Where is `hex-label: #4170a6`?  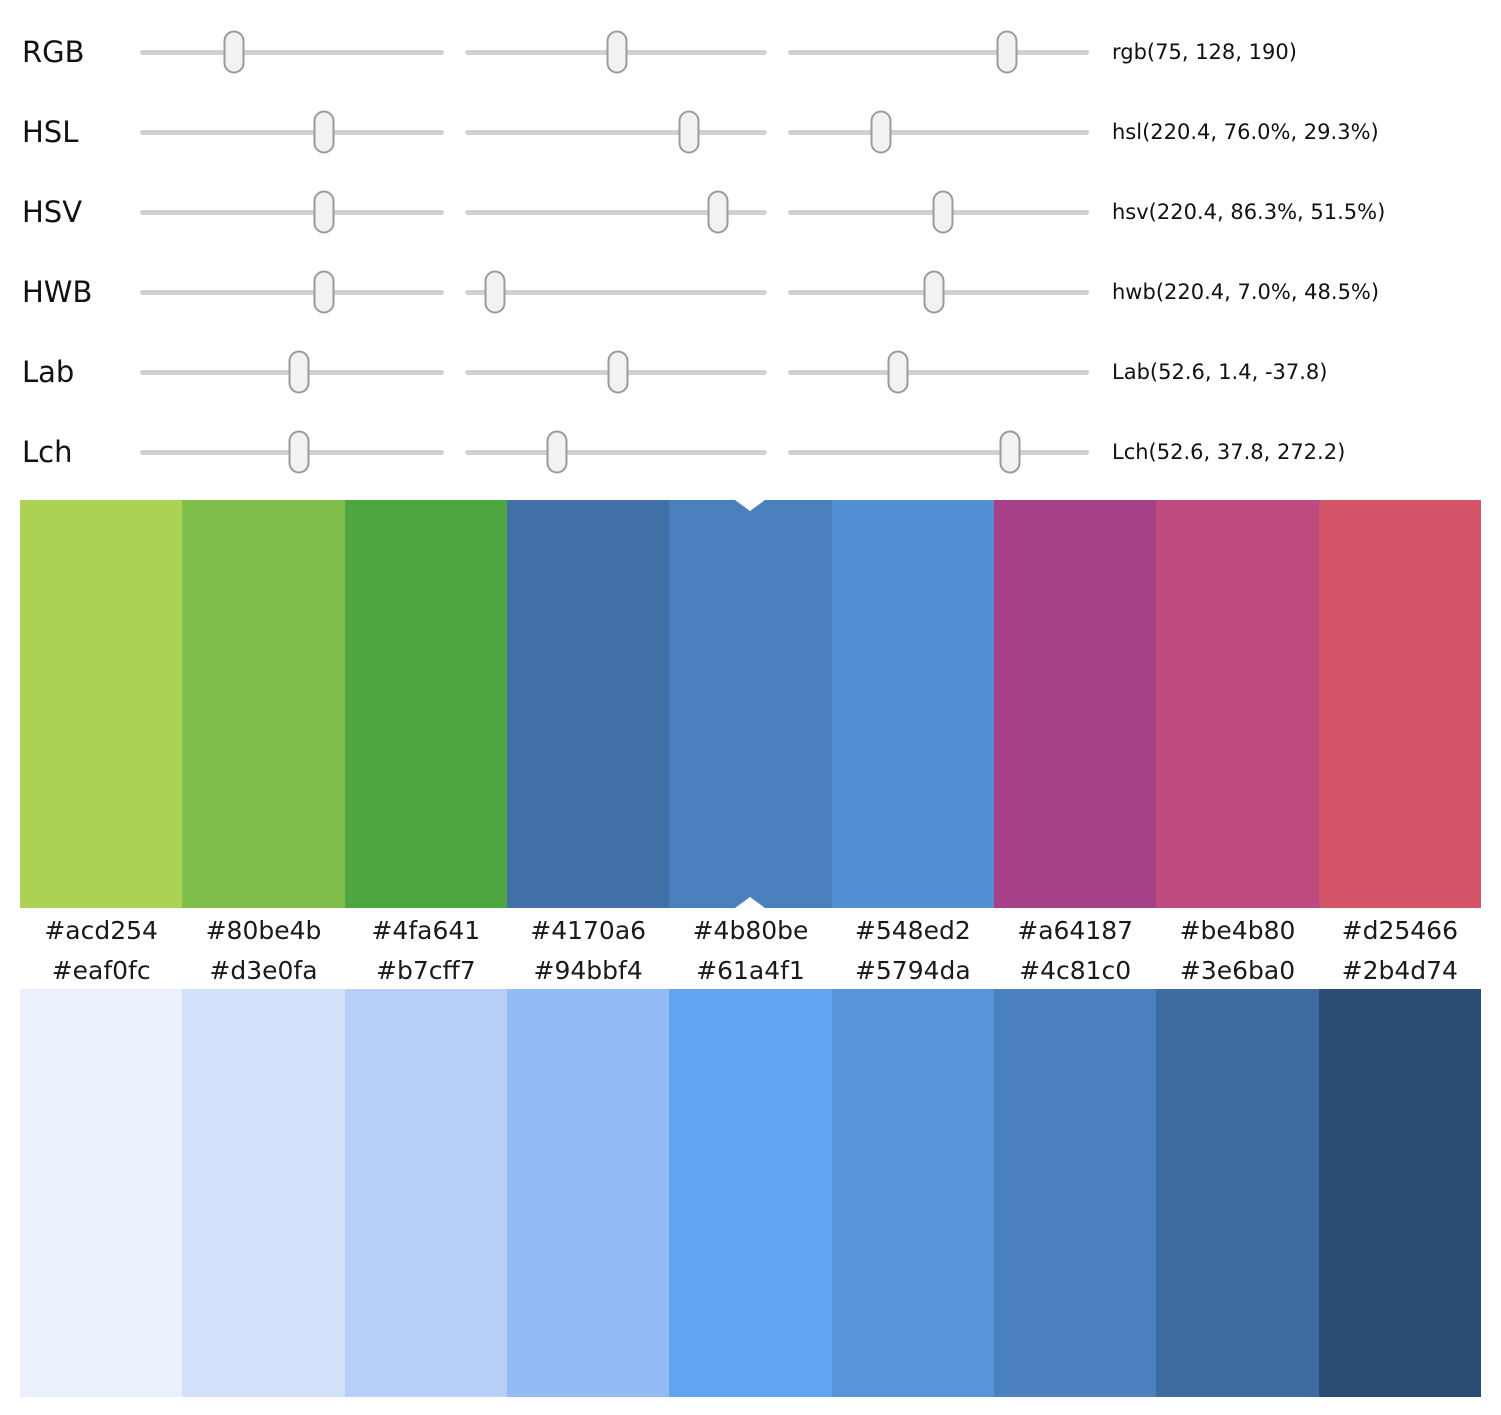 hex-label: #4170a6 is located at coordinates (588, 930).